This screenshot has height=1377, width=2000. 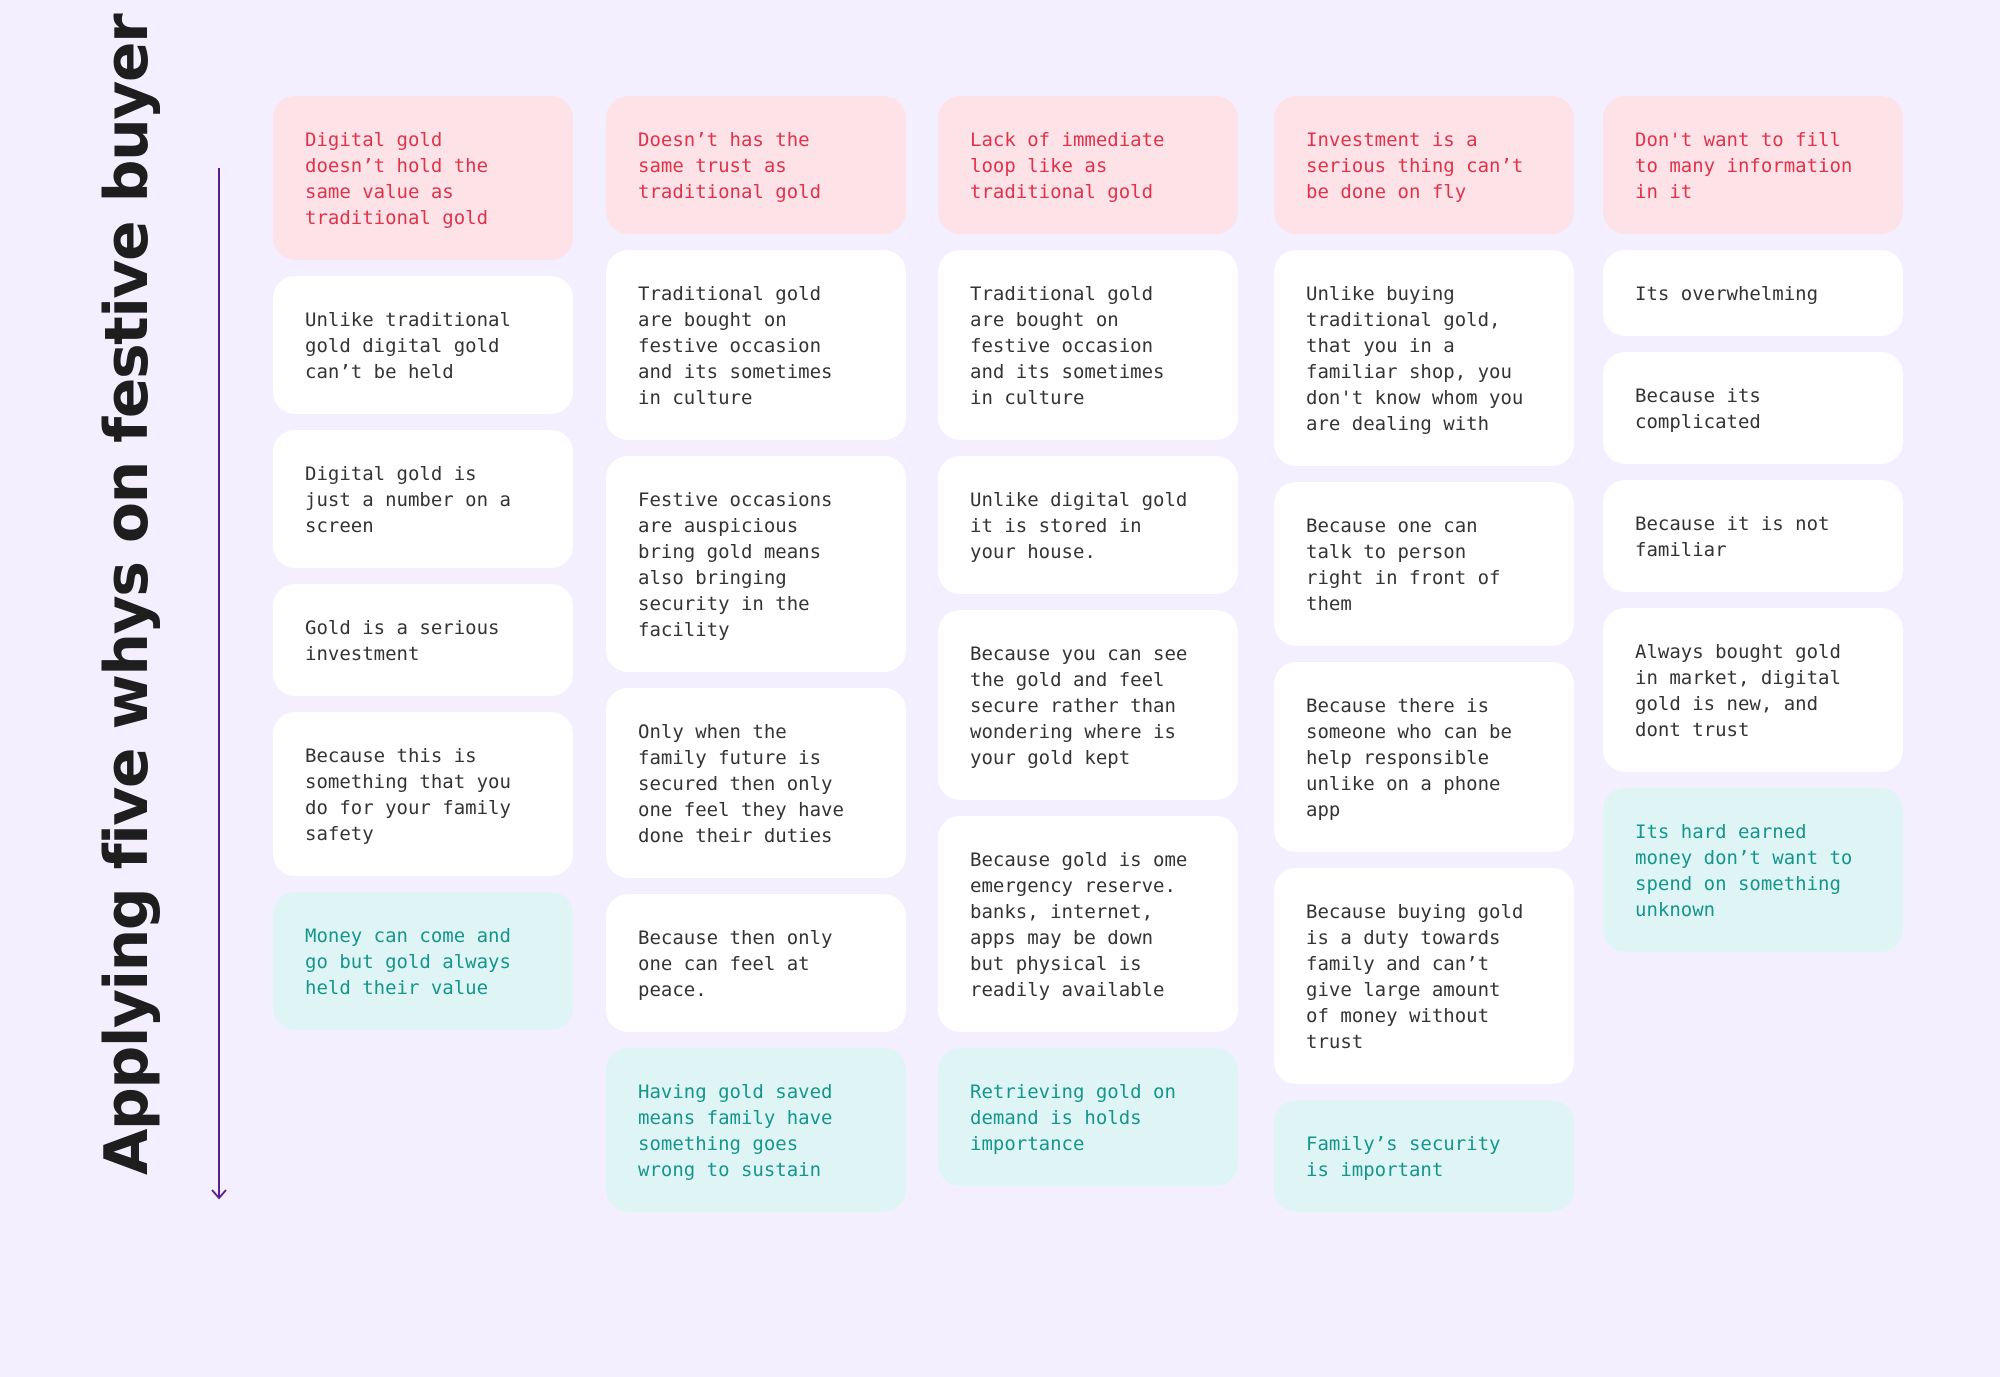 I want to click on page-title: Applying five whys on festive buyer, so click(x=127, y=594).